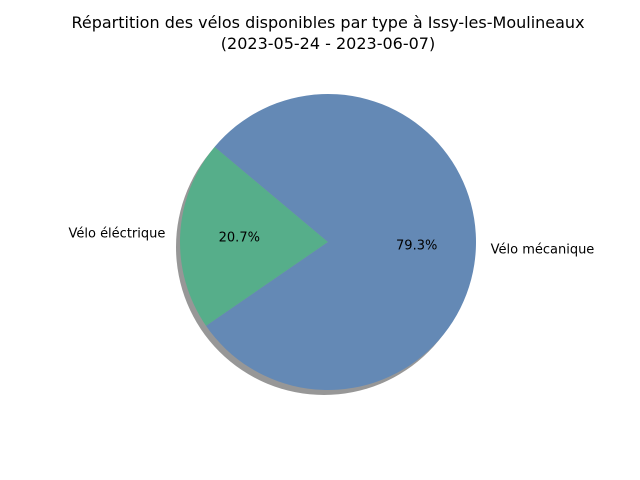 This screenshot has height=480, width=640. What do you see at coordinates (416, 246) in the screenshot?
I see `slice-pct-1: 79.3%` at bounding box center [416, 246].